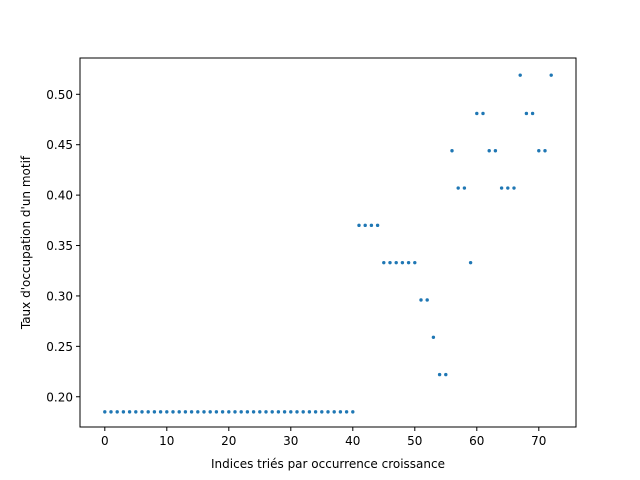 This screenshot has height=480, width=640. I want to click on x-tick-label: 40, so click(352, 441).